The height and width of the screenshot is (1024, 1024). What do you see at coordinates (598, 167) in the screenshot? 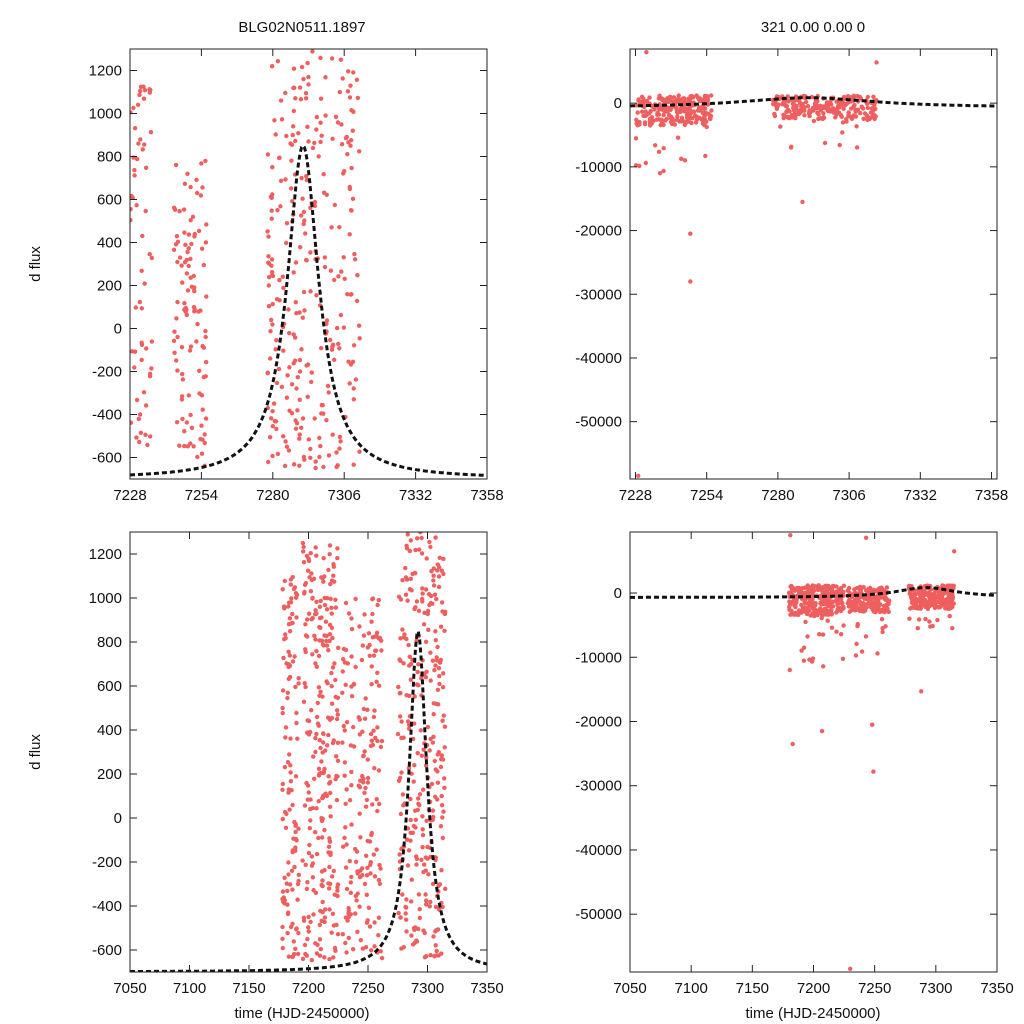
I see `y-tick-label: -10000` at bounding box center [598, 167].